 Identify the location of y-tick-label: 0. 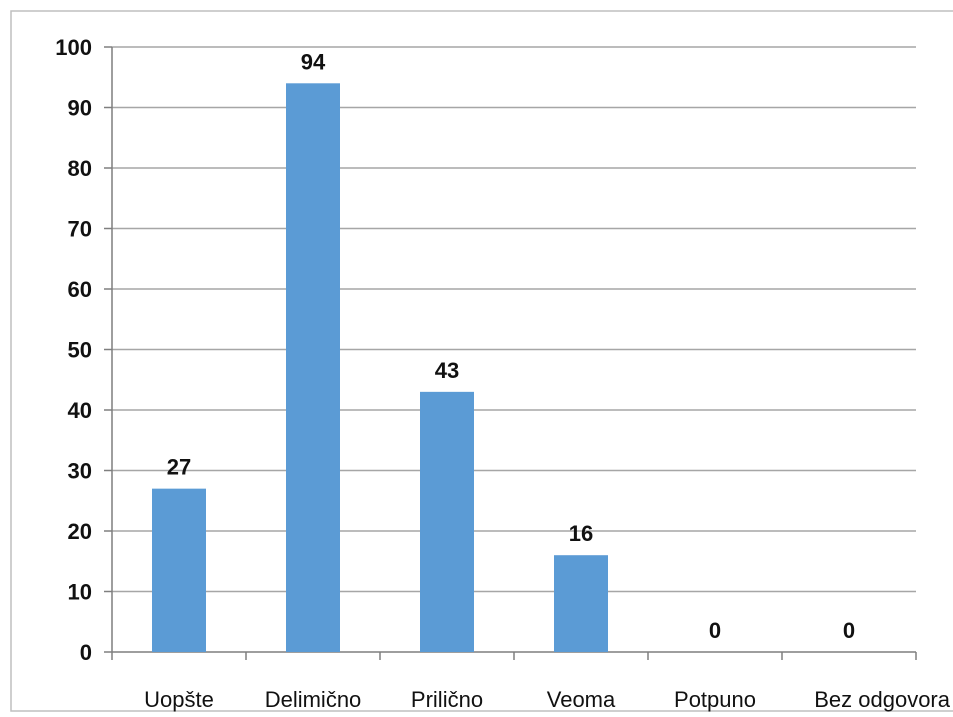
(86, 652).